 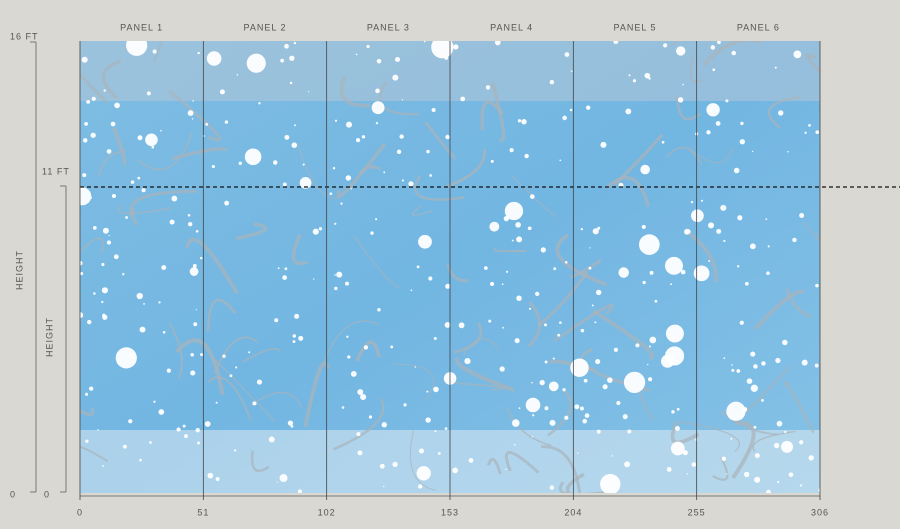 What do you see at coordinates (13, 494) in the screenshot?
I see `outer-bottom-label: 0` at bounding box center [13, 494].